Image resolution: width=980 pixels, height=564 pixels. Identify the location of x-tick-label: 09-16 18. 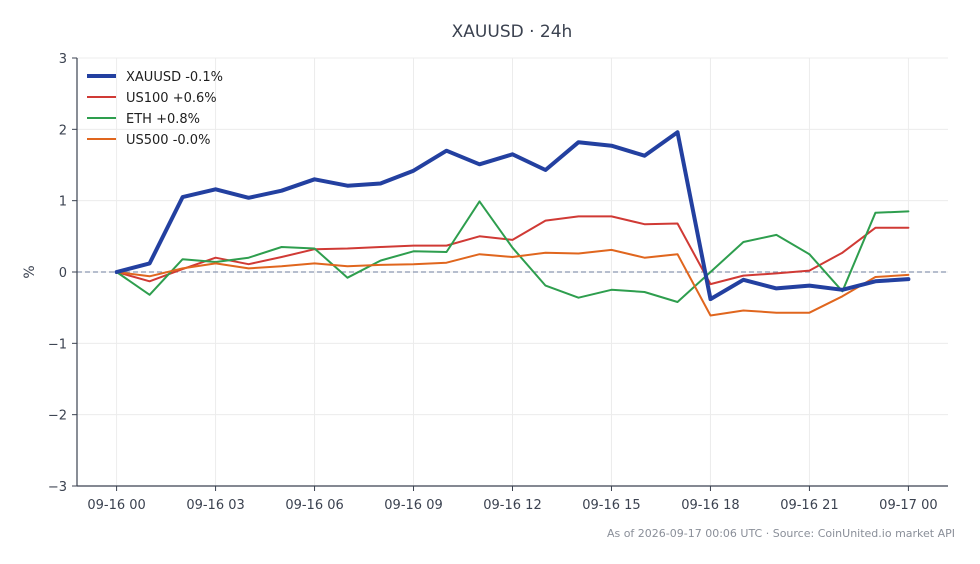
(710, 505).